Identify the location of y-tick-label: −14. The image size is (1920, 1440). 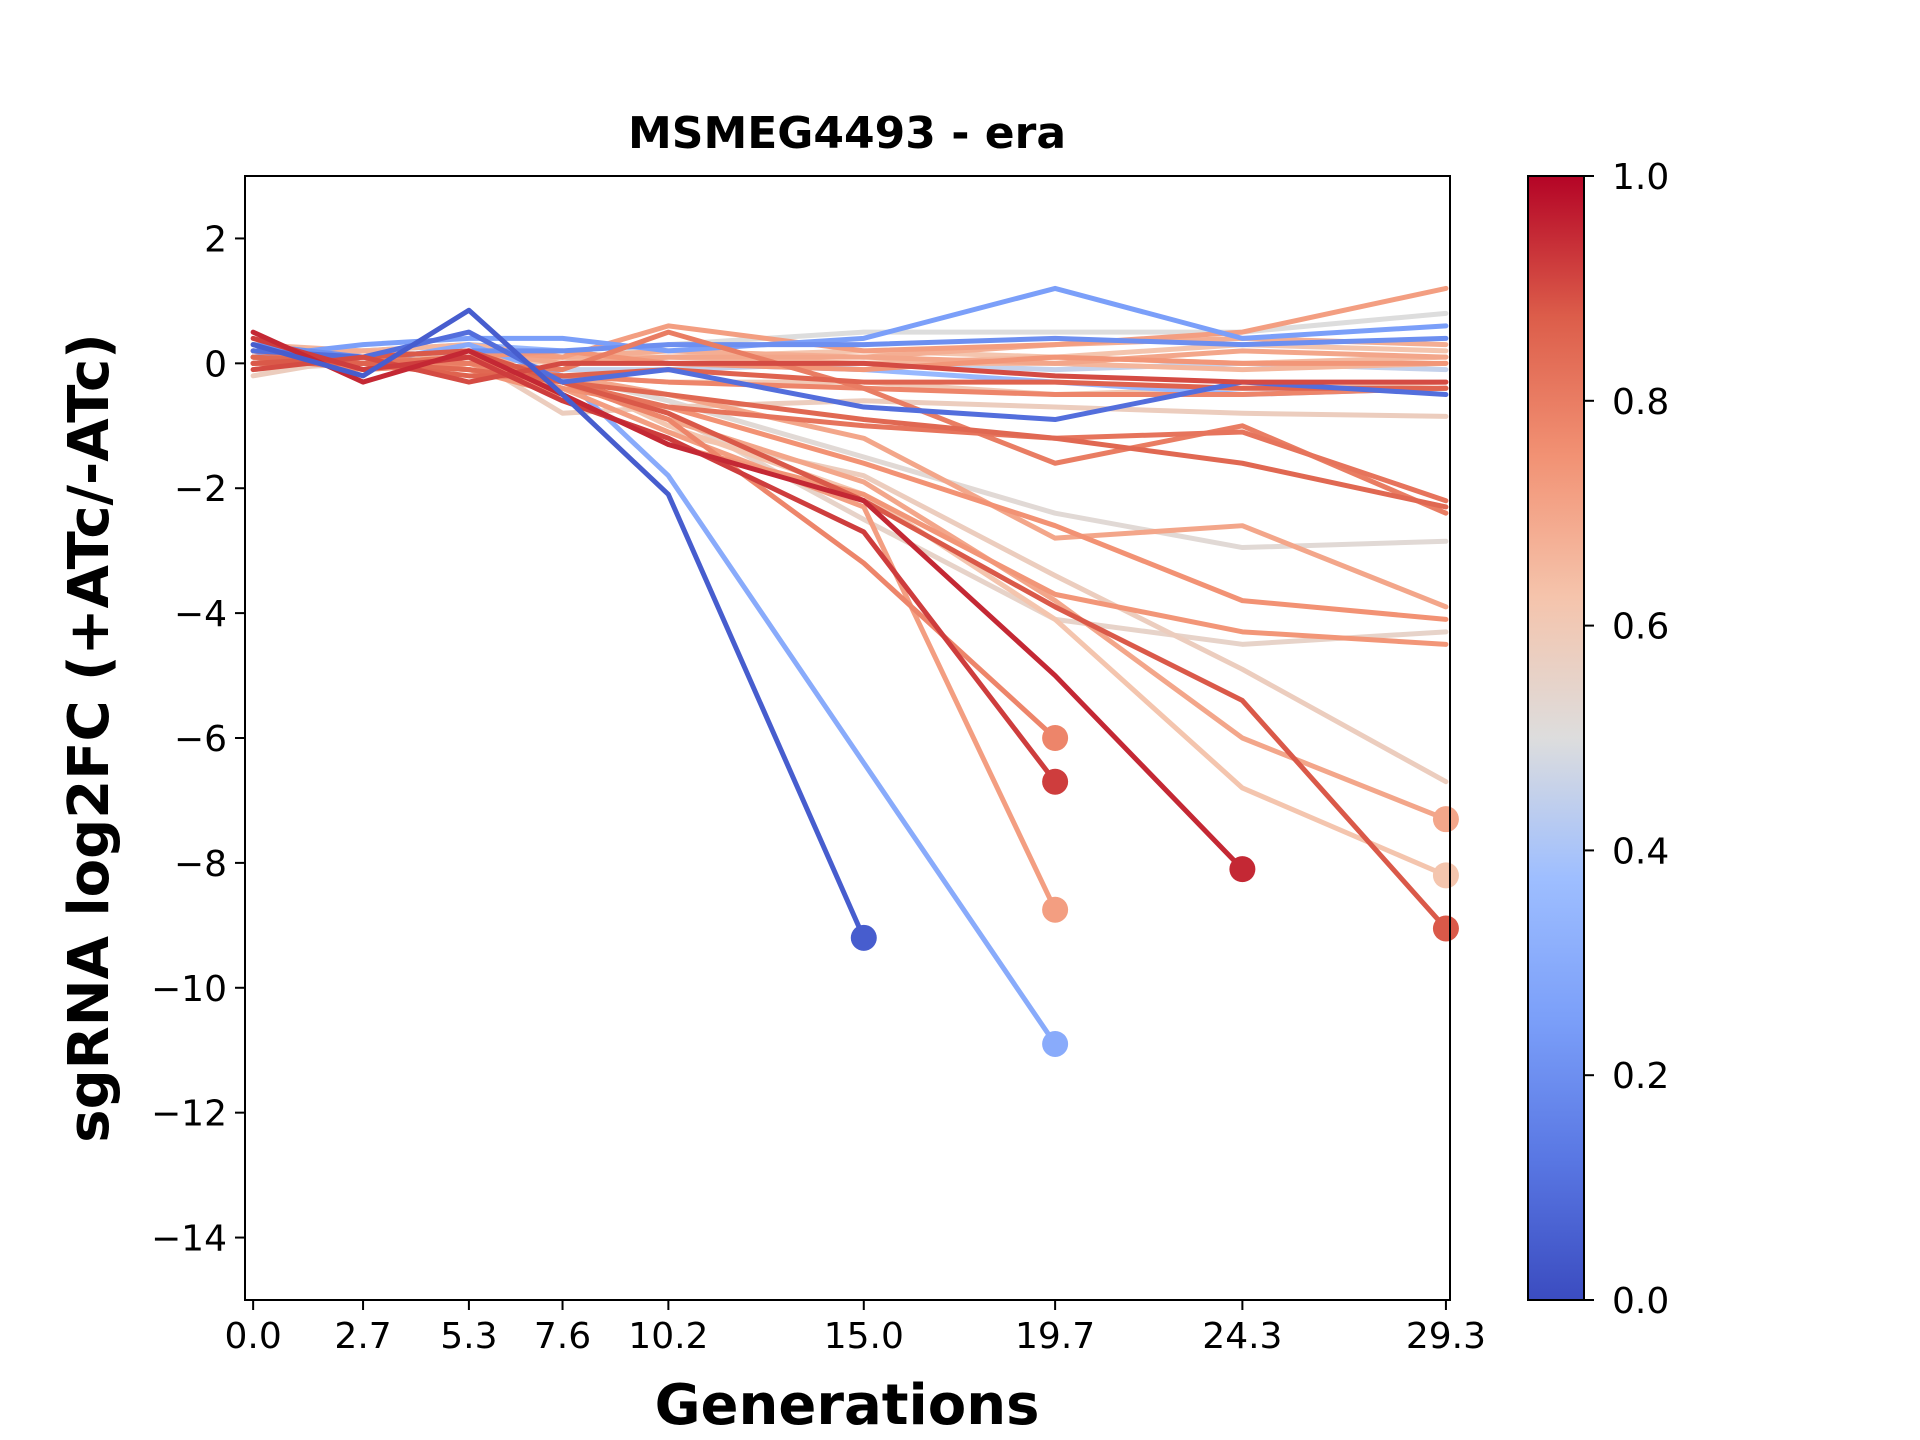
(189, 1239).